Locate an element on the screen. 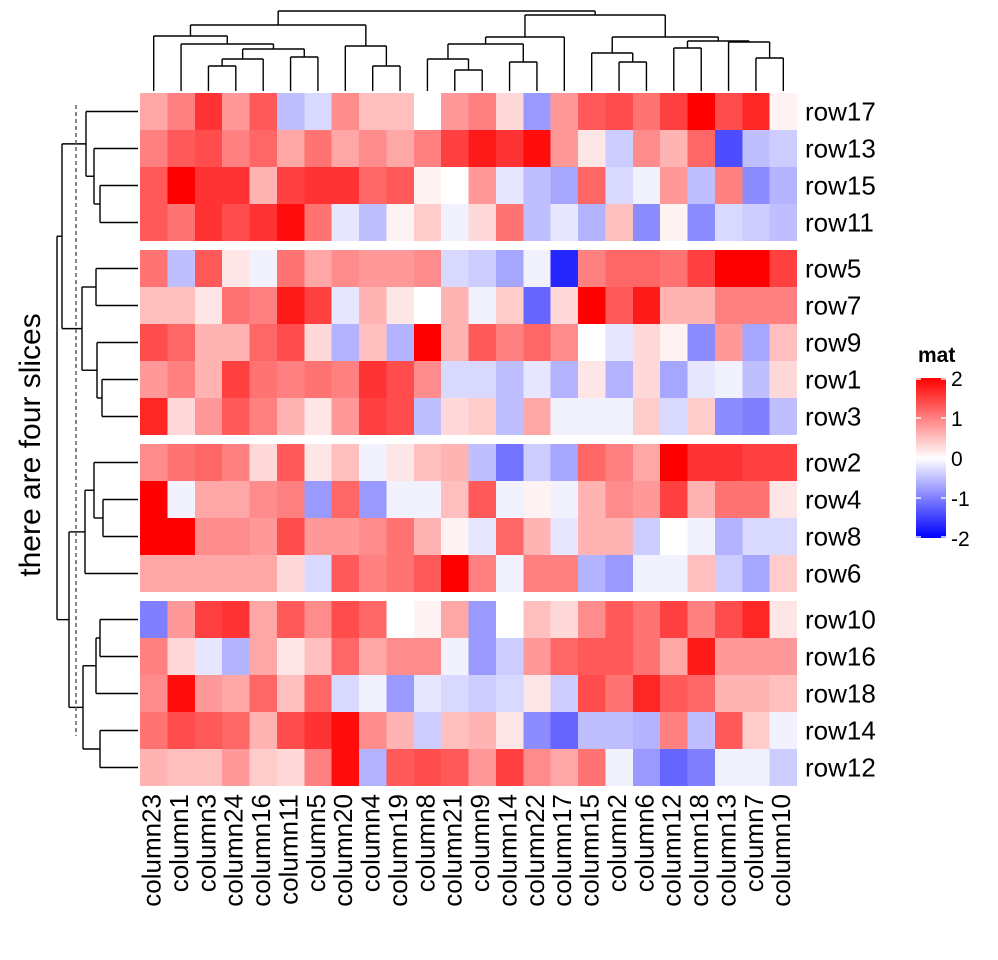  column-label: column6 is located at coordinates (644, 843).